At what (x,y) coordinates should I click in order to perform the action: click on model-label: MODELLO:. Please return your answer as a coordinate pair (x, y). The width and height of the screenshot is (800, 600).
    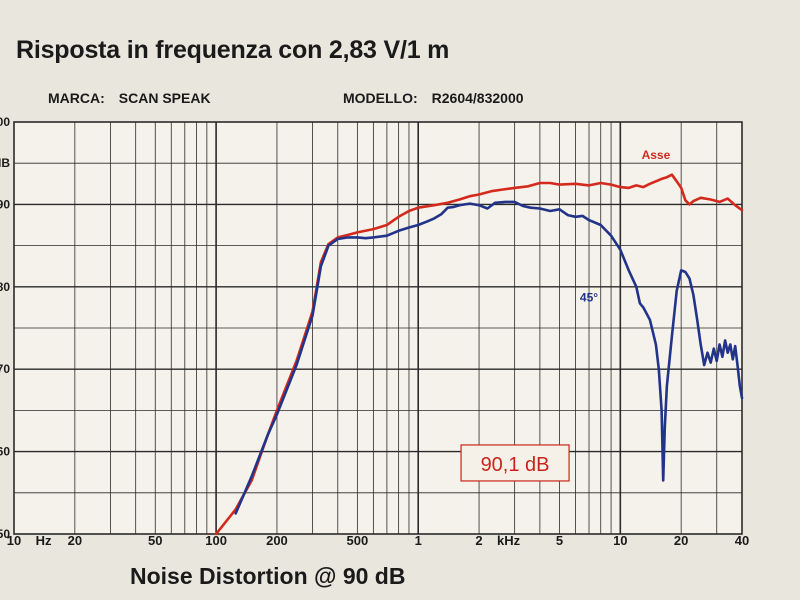
    Looking at the image, I should click on (380, 98).